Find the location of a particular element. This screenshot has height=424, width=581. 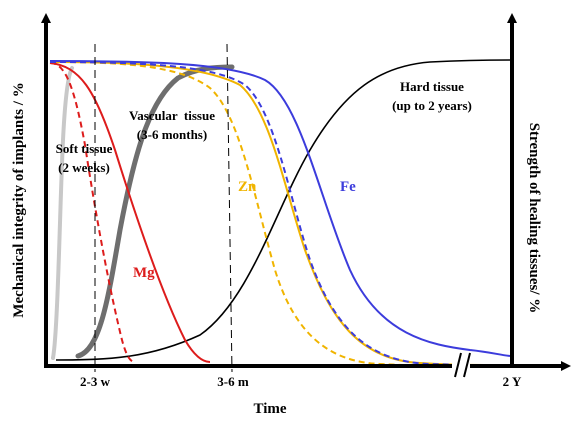

x-tick-3-6m: 3-6 m is located at coordinates (233, 381).